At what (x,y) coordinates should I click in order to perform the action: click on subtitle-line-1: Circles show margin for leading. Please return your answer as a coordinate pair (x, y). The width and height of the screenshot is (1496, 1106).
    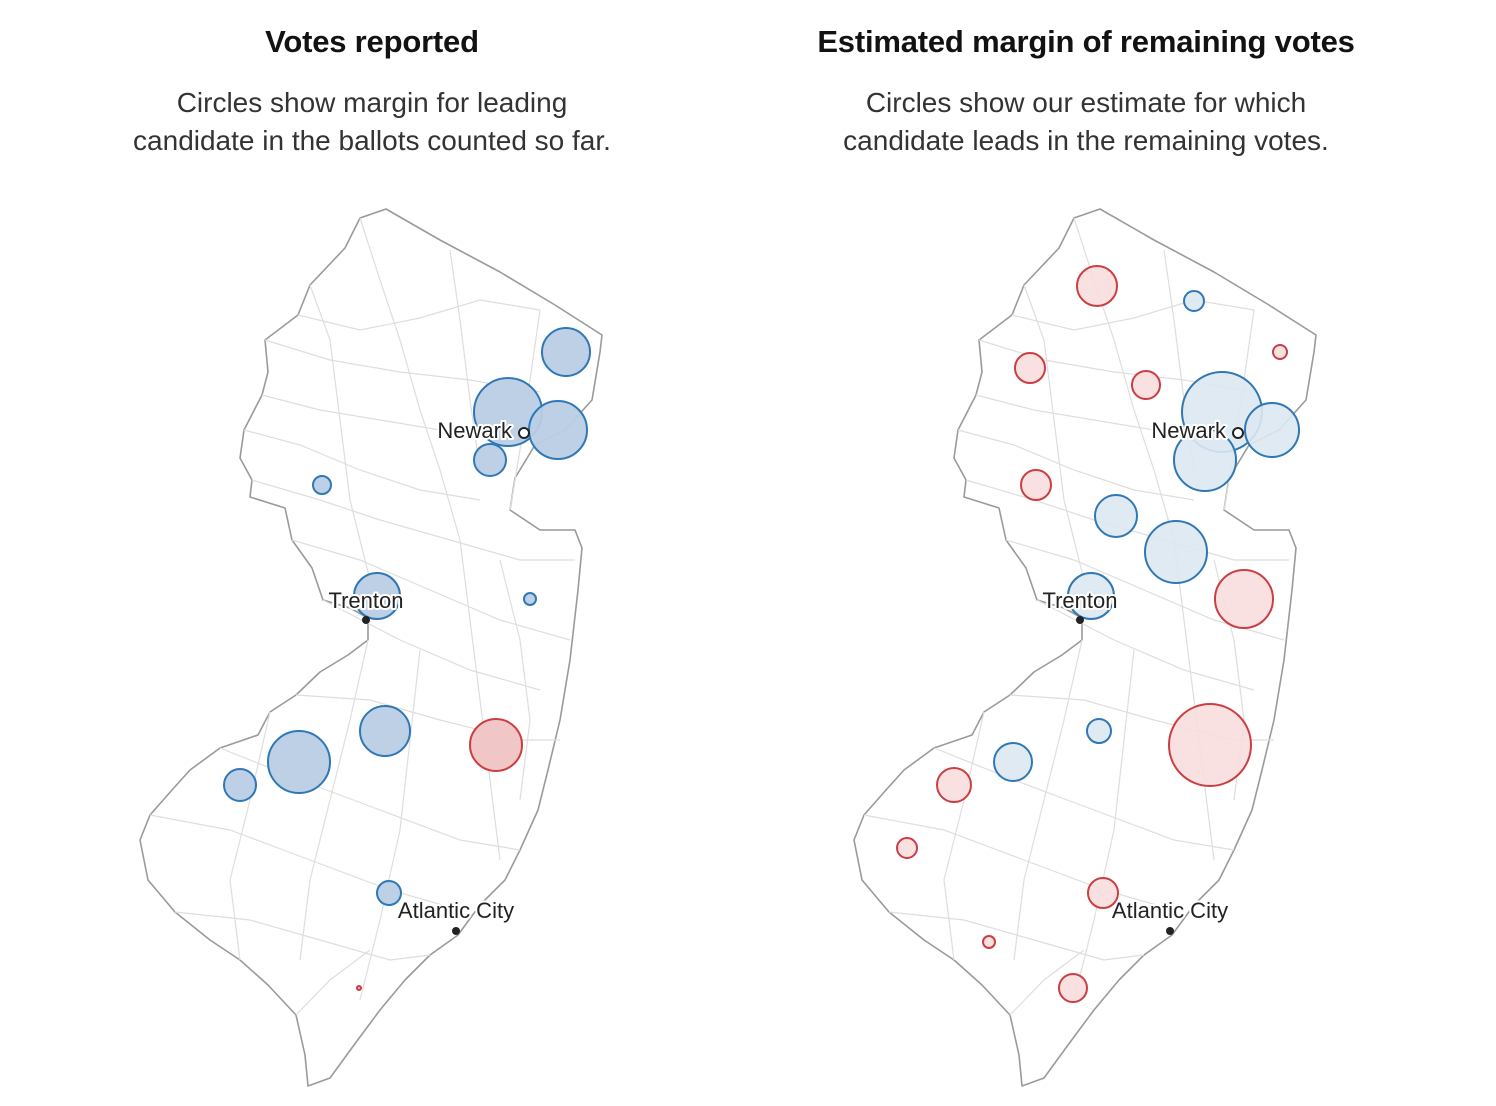
    Looking at the image, I should click on (372, 102).